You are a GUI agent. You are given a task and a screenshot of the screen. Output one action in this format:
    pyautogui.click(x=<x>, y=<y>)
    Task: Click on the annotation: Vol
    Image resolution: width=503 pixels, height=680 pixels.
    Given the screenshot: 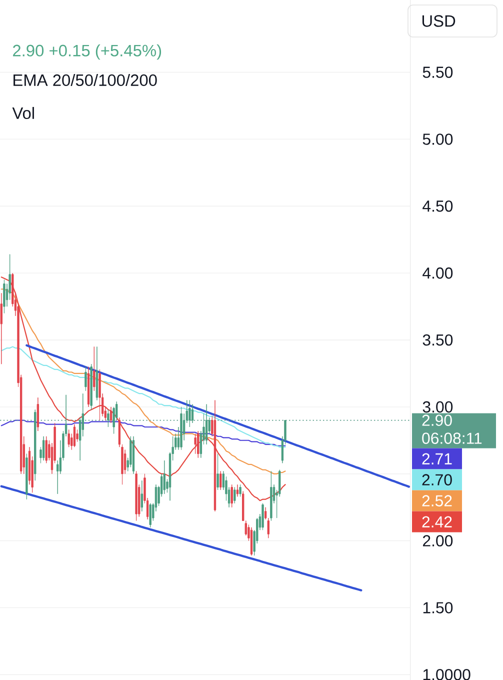 What is the action you would take?
    pyautogui.click(x=23, y=113)
    